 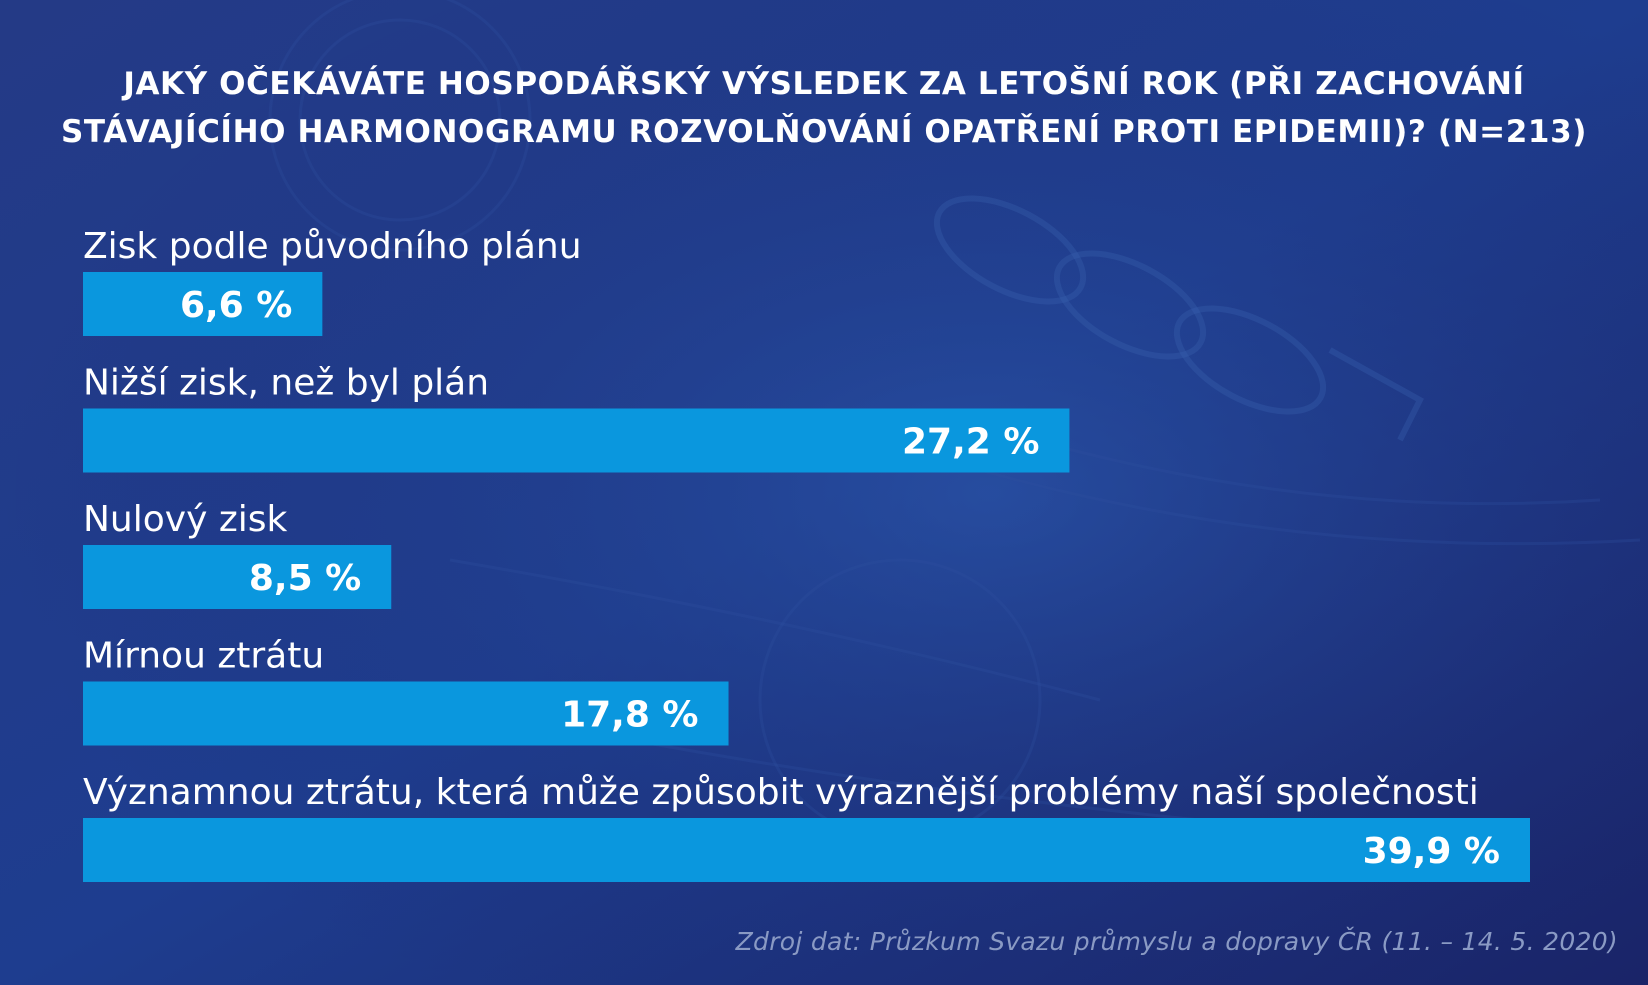 I want to click on value-label: 6,6 %, so click(x=236, y=305).